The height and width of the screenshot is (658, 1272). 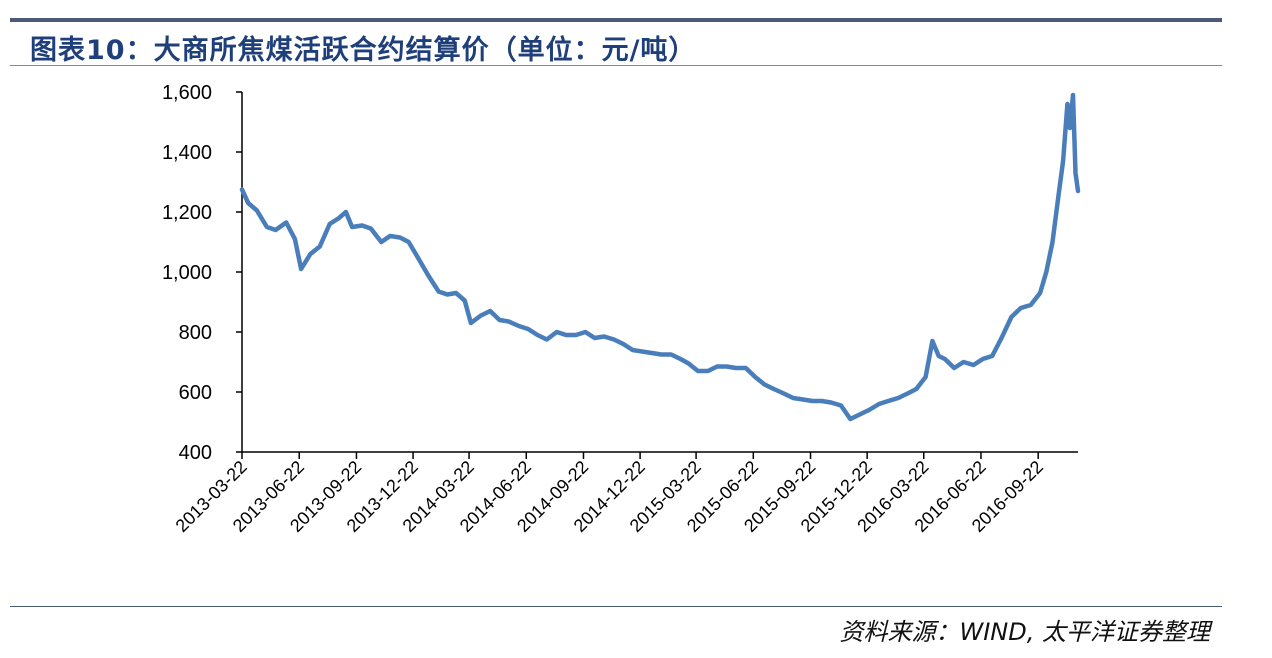 What do you see at coordinates (187, 153) in the screenshot?
I see `y-tick-label: 1,400` at bounding box center [187, 153].